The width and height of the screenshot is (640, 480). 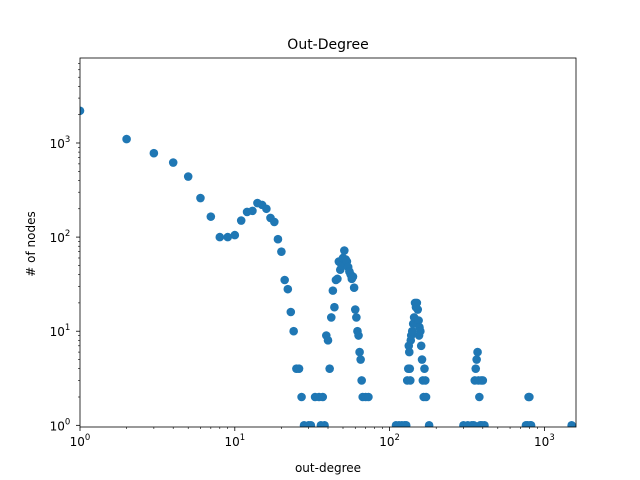 What do you see at coordinates (327, 45) in the screenshot?
I see `chart-title: Out-Degree` at bounding box center [327, 45].